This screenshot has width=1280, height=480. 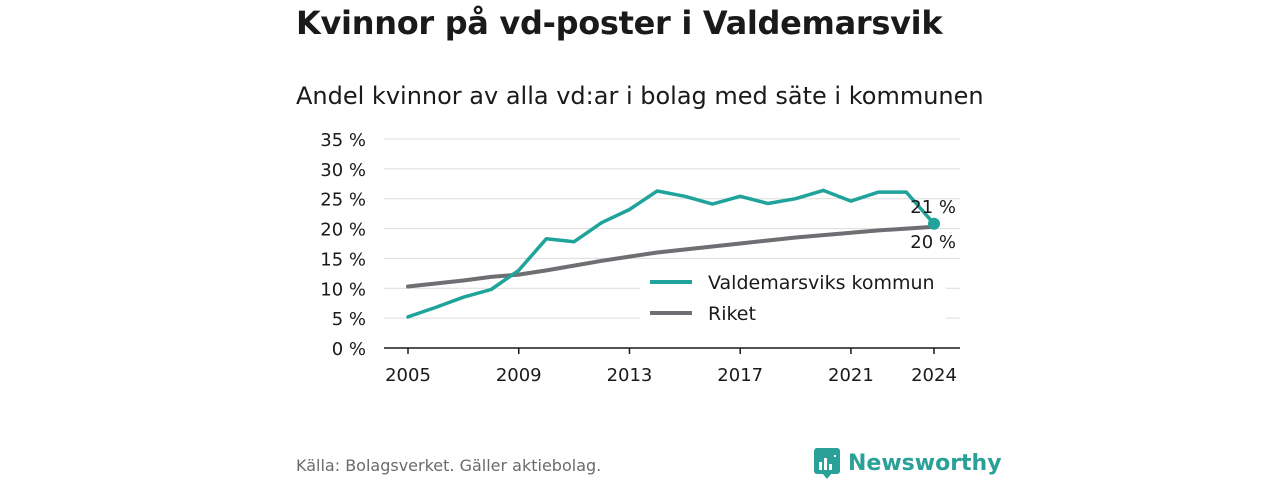 I want to click on end-label-riket: 20 %, so click(x=933, y=242).